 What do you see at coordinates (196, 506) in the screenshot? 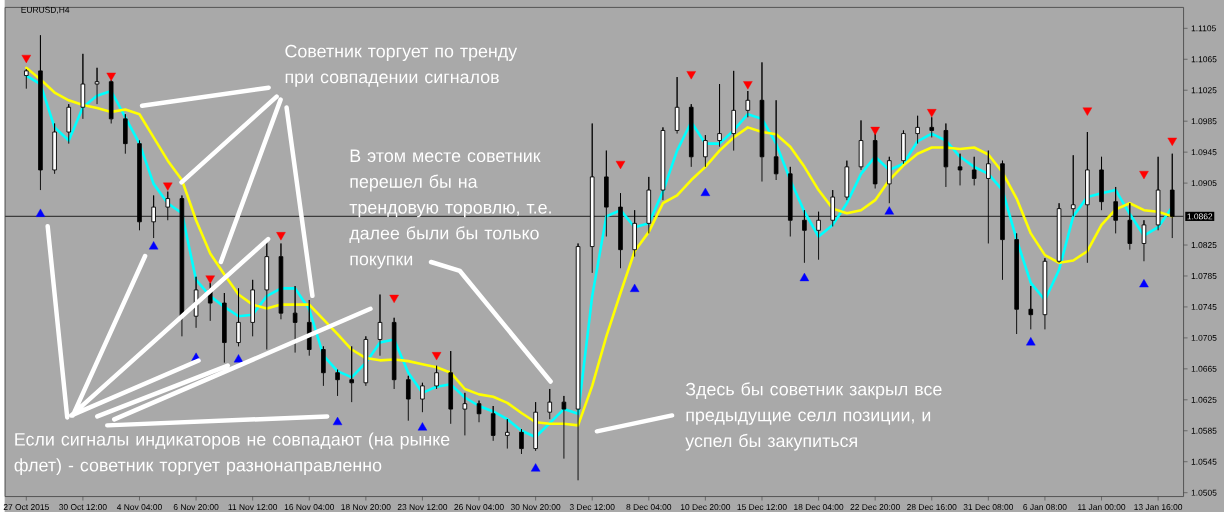
I see `x-tick-label: 6 Nov 20:00` at bounding box center [196, 506].